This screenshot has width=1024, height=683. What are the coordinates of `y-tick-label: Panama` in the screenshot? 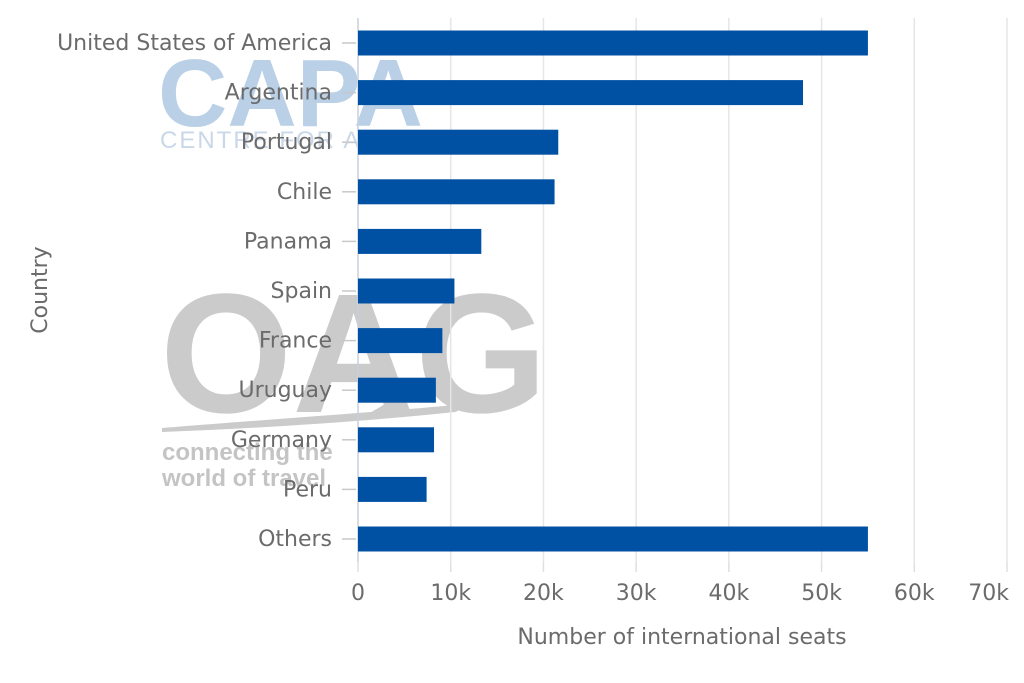 It's located at (288, 241).